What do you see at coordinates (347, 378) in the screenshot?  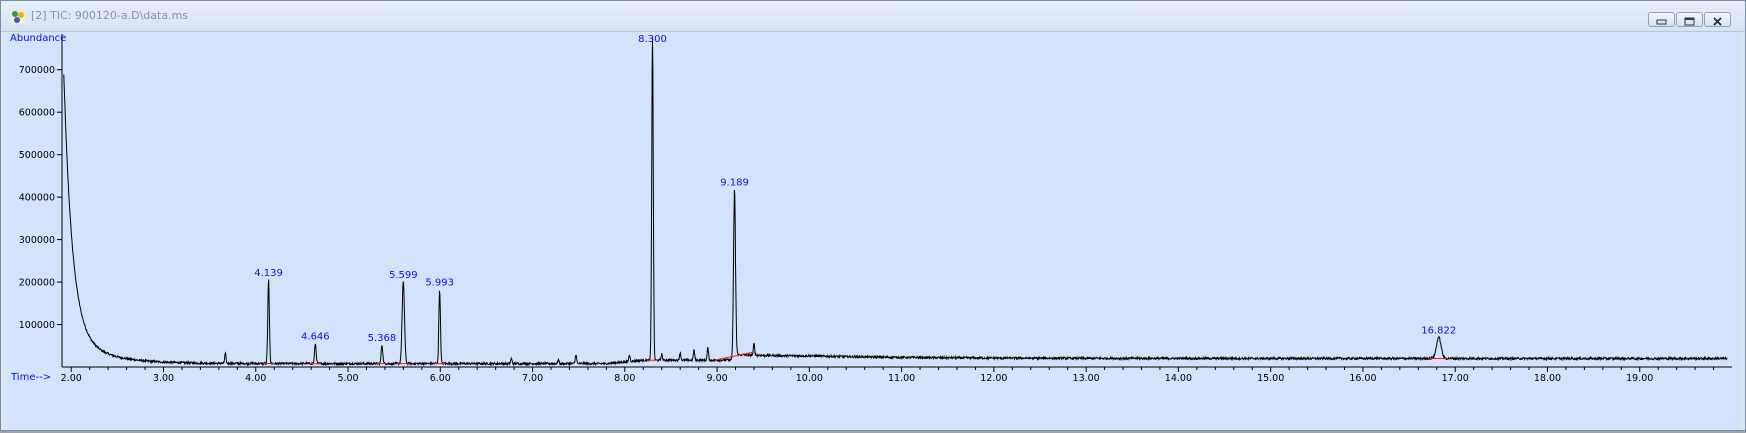 I see `x-tick-label: 5.00` at bounding box center [347, 378].